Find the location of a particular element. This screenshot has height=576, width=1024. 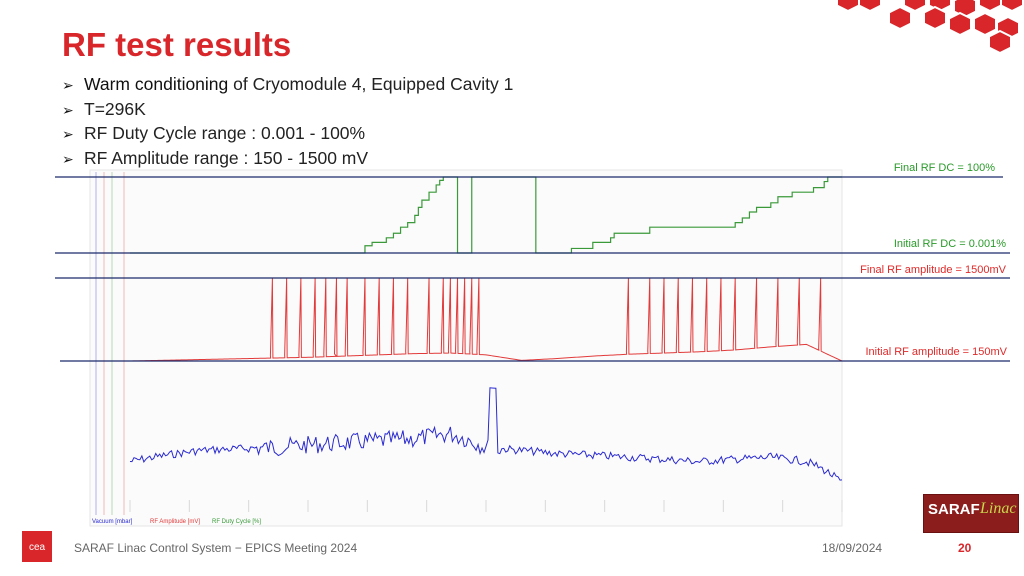

refline-label-final-amp: Final RF amplitude = 1500mV is located at coordinates (933, 270).